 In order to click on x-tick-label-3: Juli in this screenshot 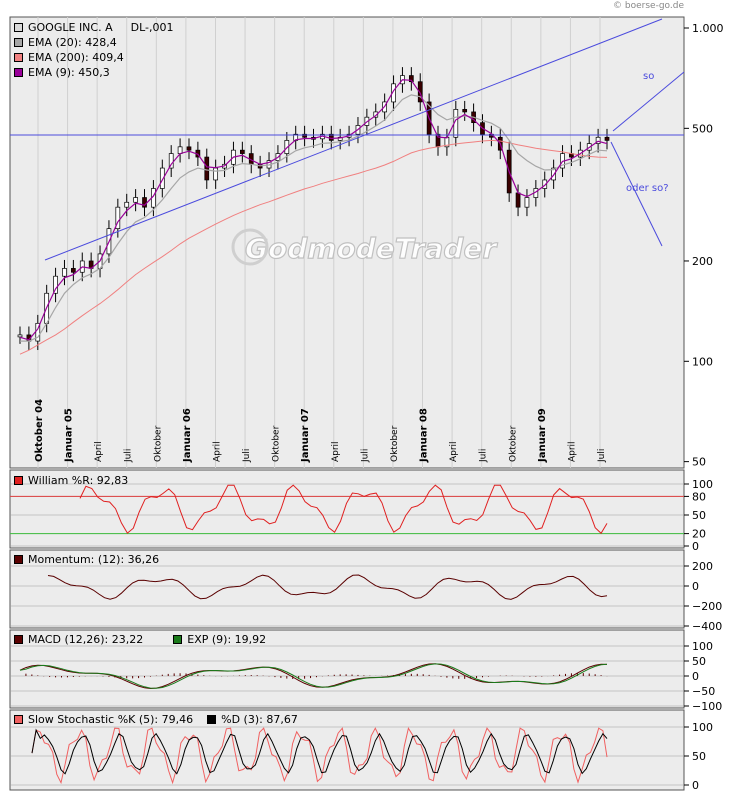, I will do `click(129, 456)`.